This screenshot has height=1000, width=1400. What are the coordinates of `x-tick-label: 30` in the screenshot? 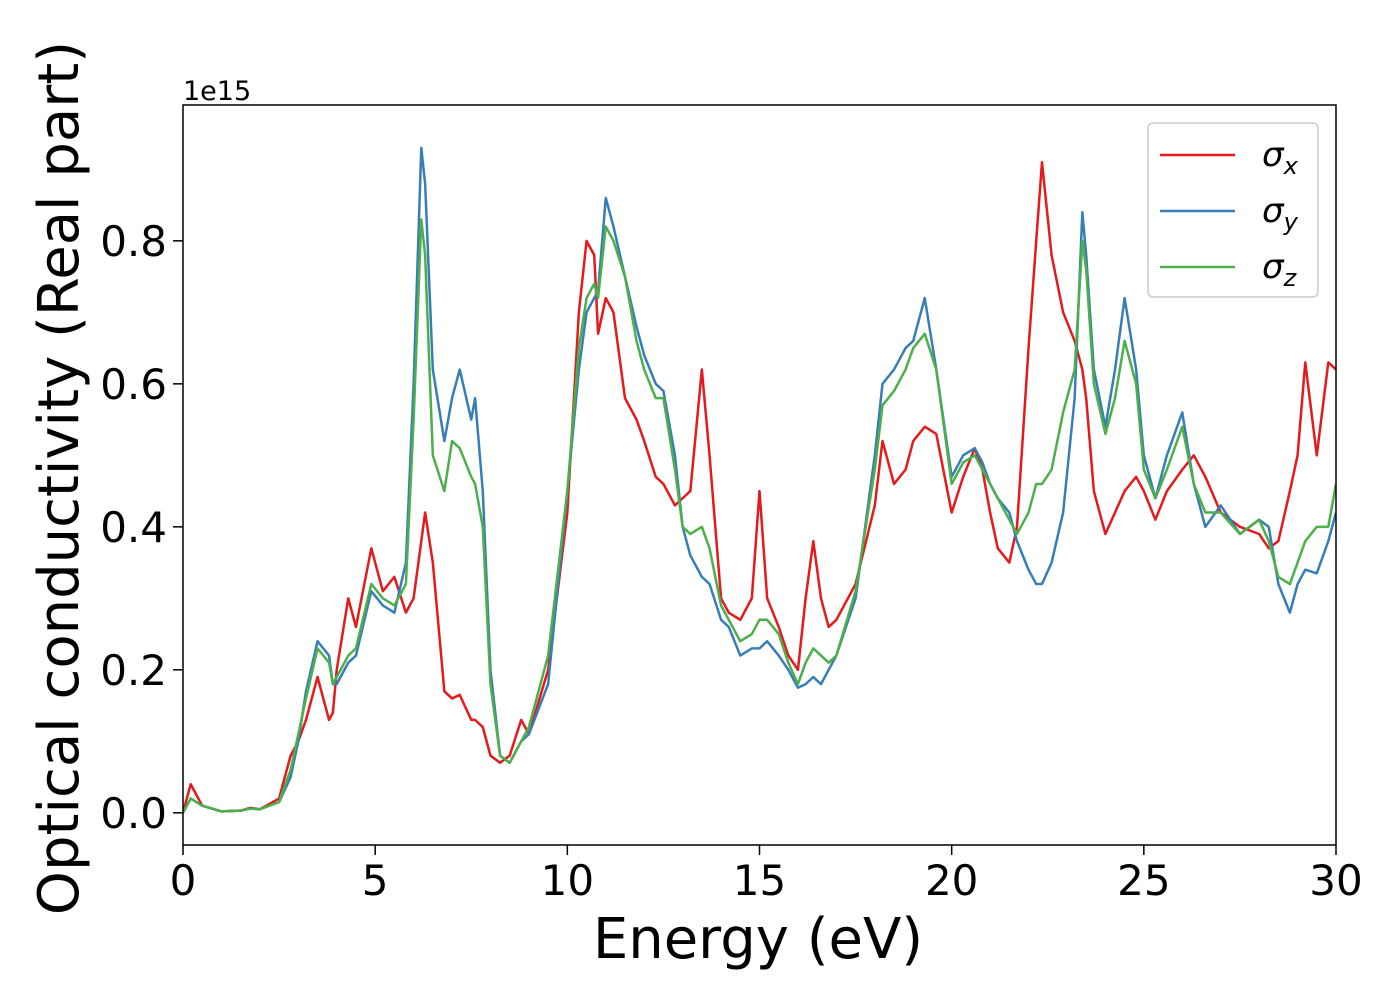 It's located at (1335, 880).